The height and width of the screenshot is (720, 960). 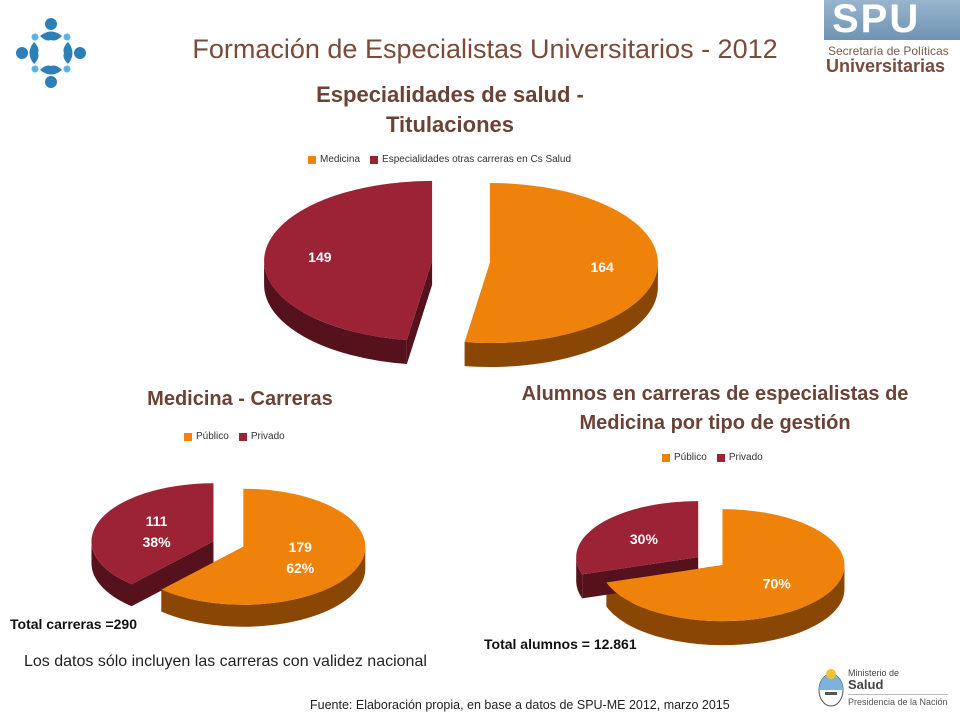 I want to click on chart1-title: Especialidades de salud - Titulaciones, so click(x=450, y=109).